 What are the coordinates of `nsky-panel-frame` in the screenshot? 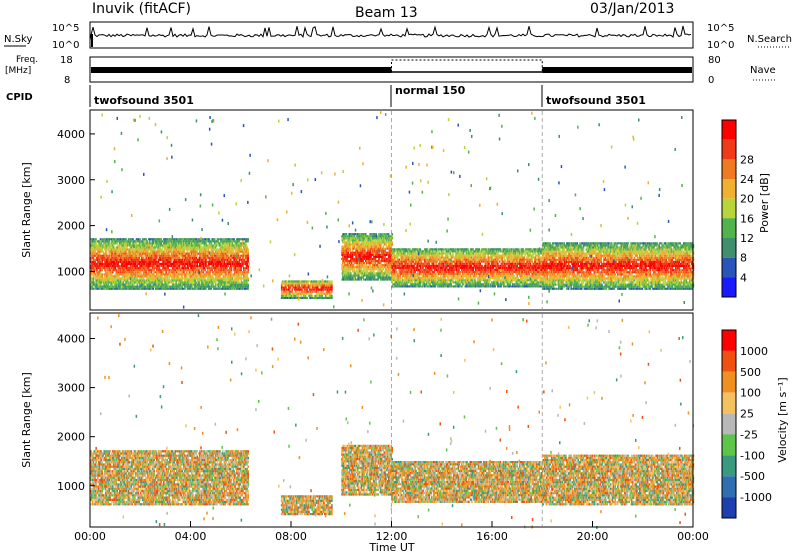 It's located at (391, 35).